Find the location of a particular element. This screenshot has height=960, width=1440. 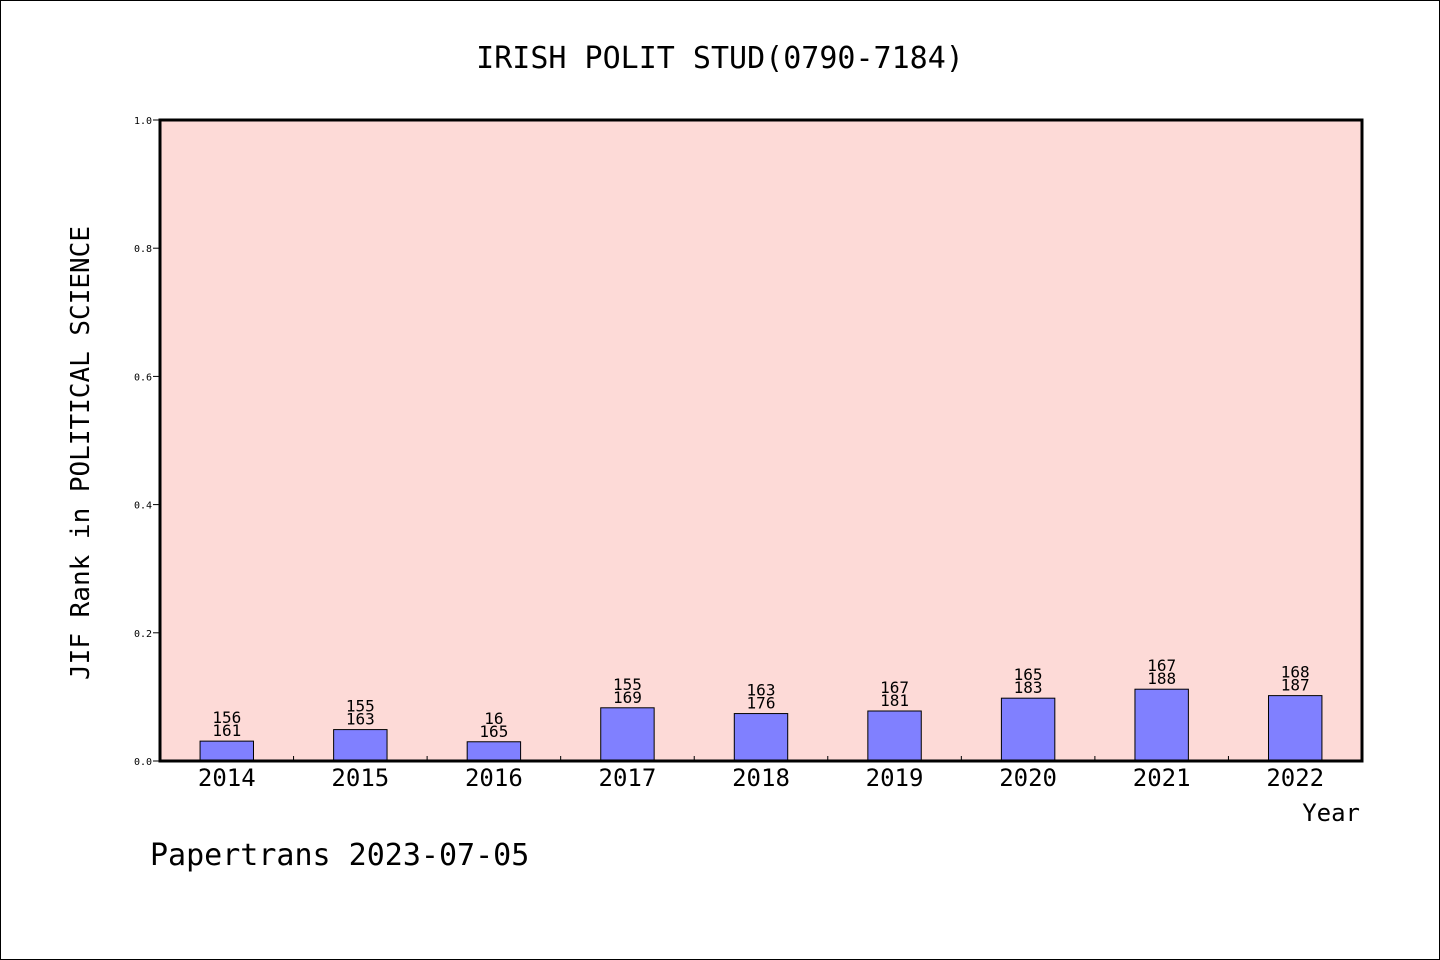

bar-2019 is located at coordinates (894, 736).